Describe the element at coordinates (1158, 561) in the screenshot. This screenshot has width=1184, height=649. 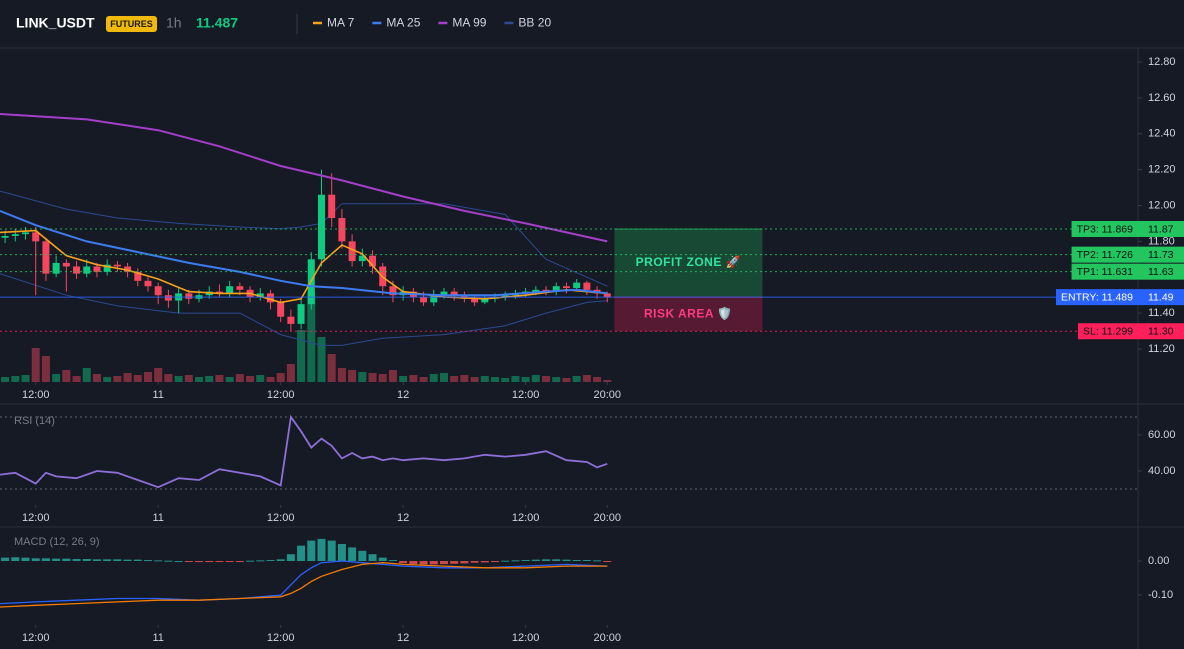
I see `y-tick-label: 0.00` at that location.